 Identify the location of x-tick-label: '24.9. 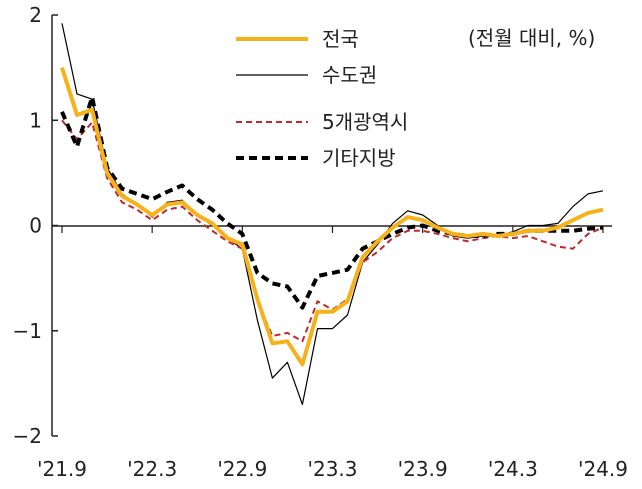
(603, 469).